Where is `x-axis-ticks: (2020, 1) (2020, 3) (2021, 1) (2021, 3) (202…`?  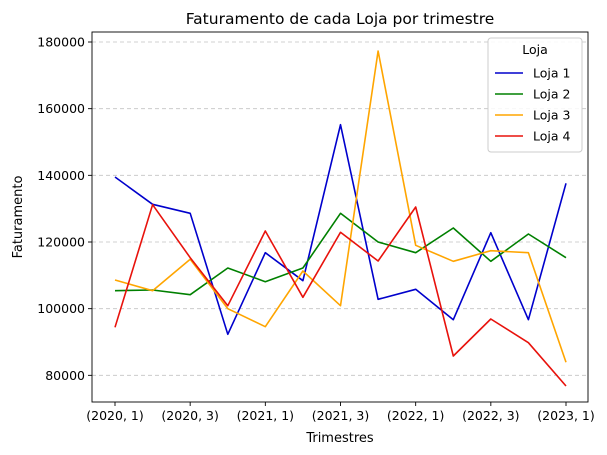
x-axis-ticks: (2020, 1) (2020, 3) (2021, 1) (2021, 3) (202… is located at coordinates (340, 412).